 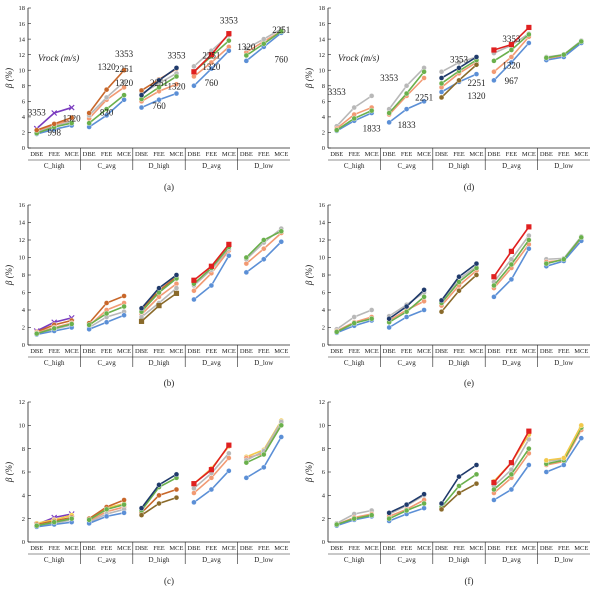 I want to click on y-tick-label: 8, so click(x=23, y=449).